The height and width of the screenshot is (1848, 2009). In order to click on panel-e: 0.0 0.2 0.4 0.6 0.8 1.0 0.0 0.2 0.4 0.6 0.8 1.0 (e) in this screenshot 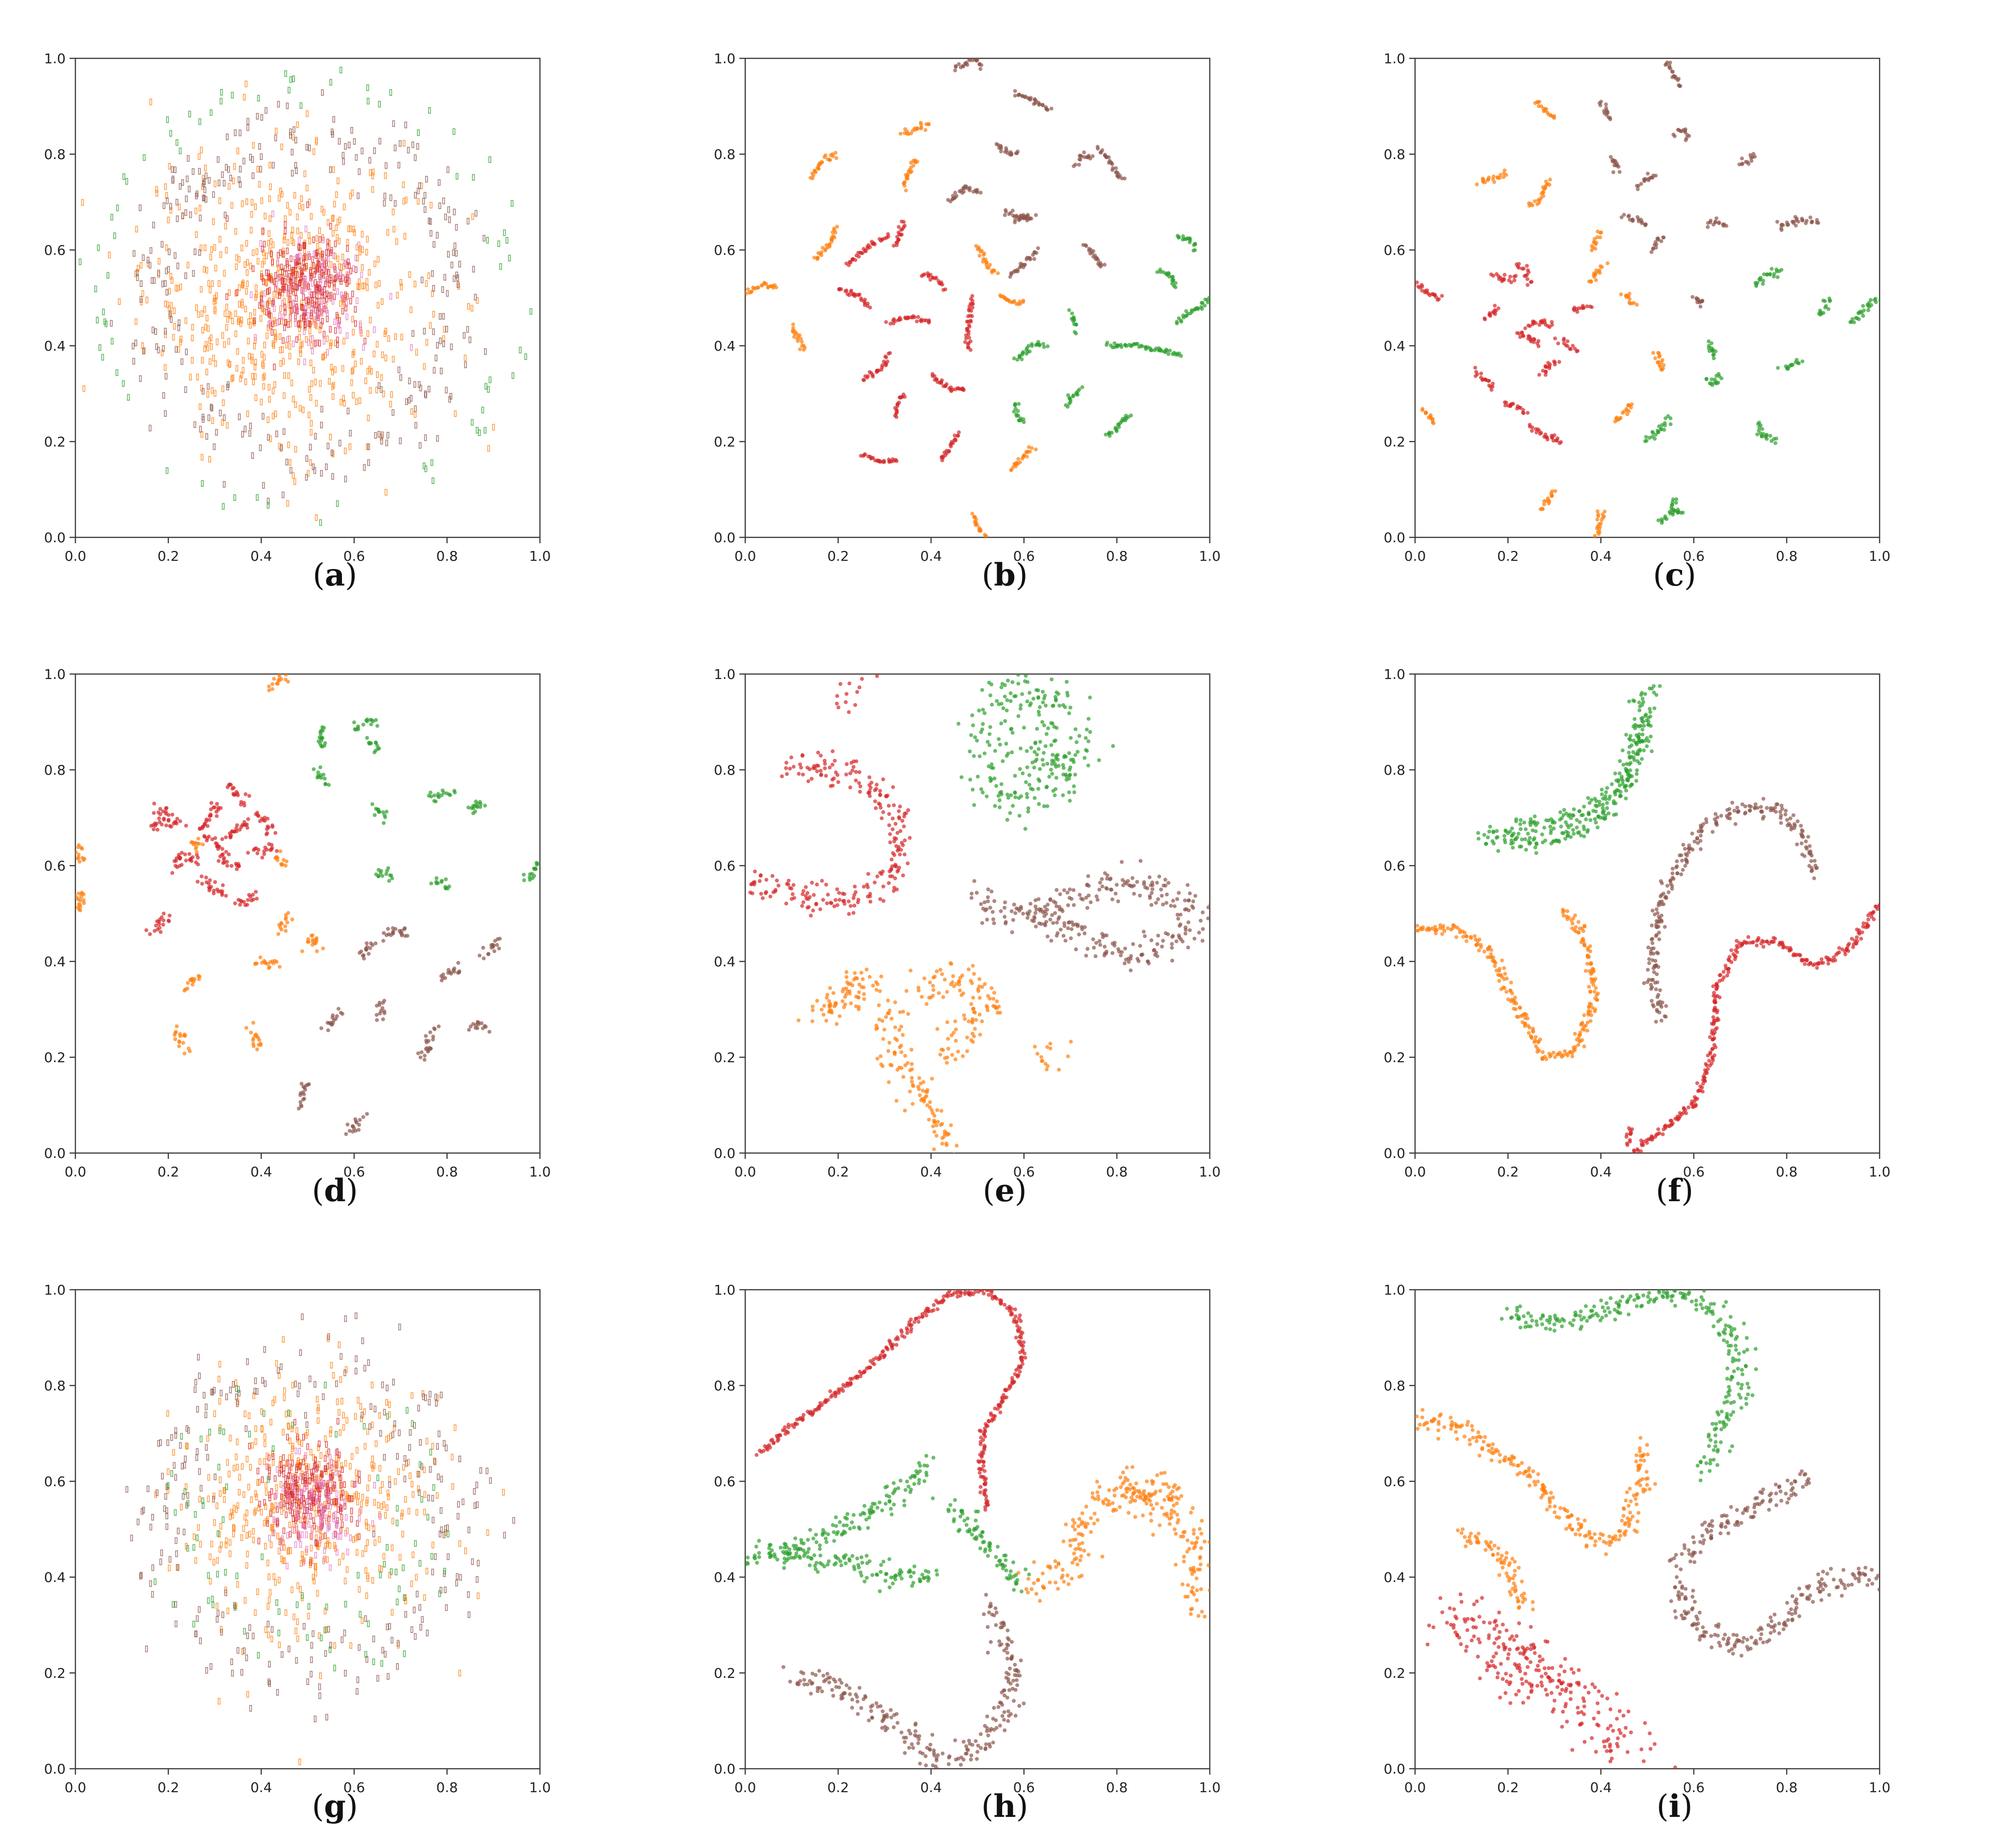, I will do `click(1005, 924)`.